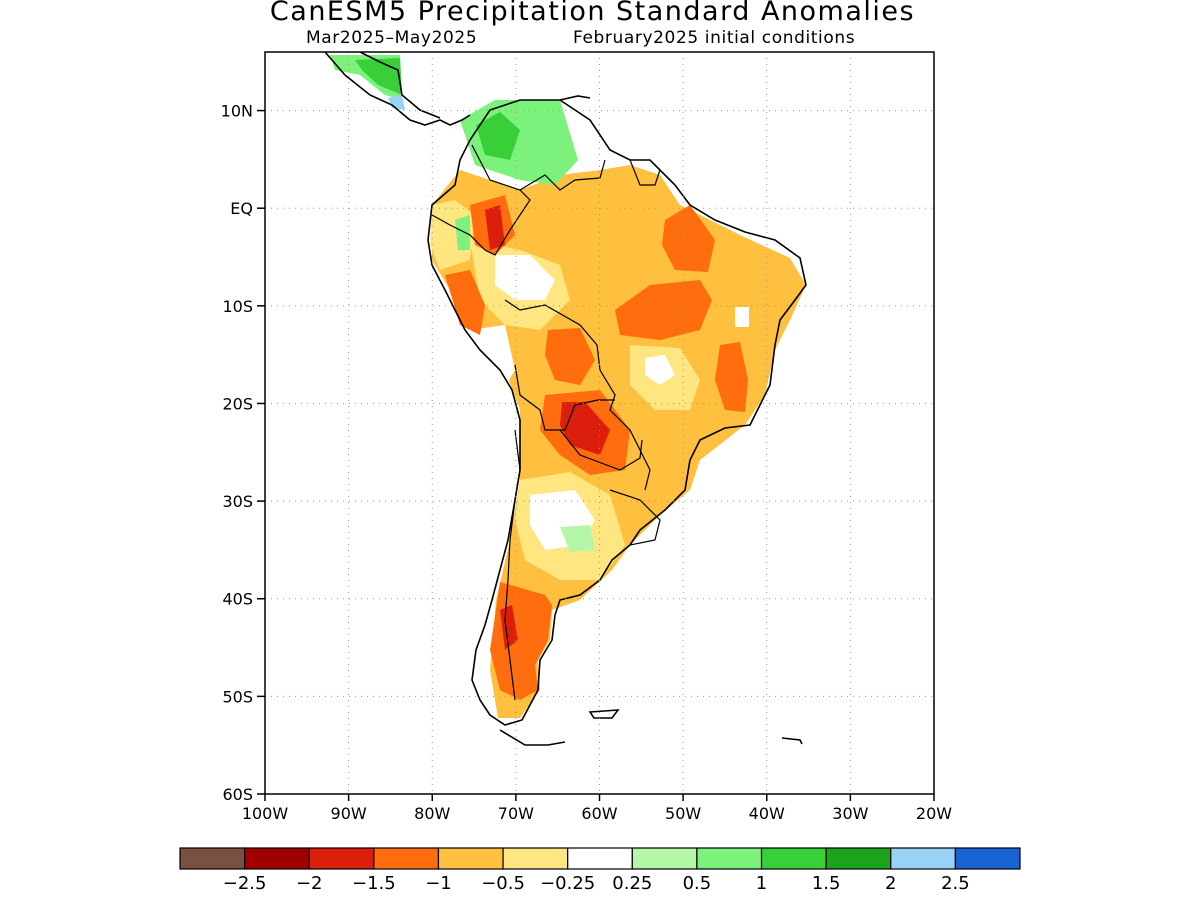  I want to click on anomaly-region-pos-quarter, so click(577, 538).